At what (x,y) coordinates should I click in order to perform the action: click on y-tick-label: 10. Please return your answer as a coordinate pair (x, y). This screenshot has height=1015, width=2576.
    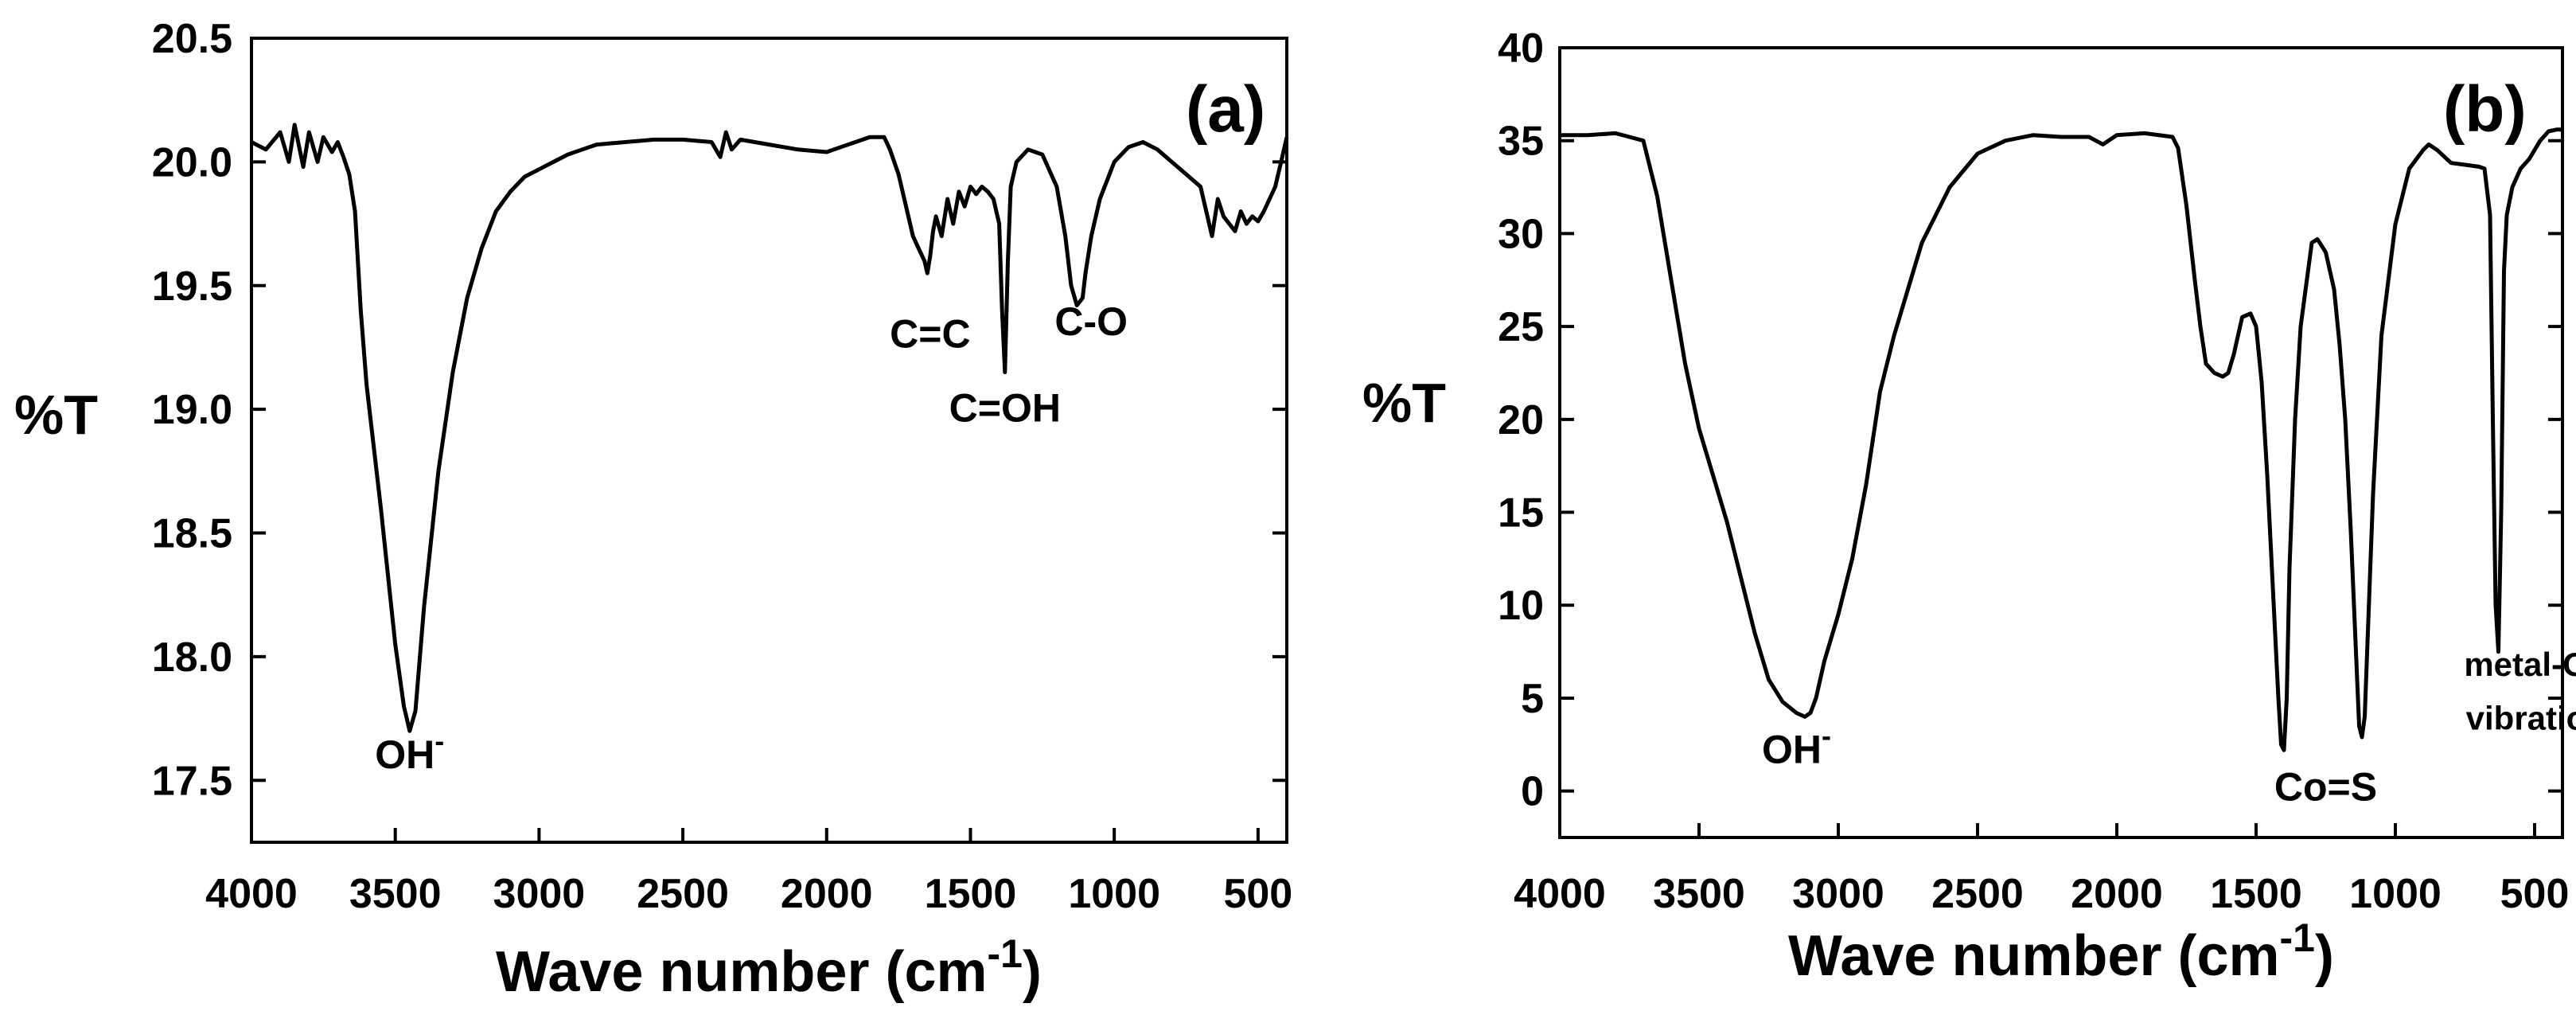
    Looking at the image, I should click on (1521, 606).